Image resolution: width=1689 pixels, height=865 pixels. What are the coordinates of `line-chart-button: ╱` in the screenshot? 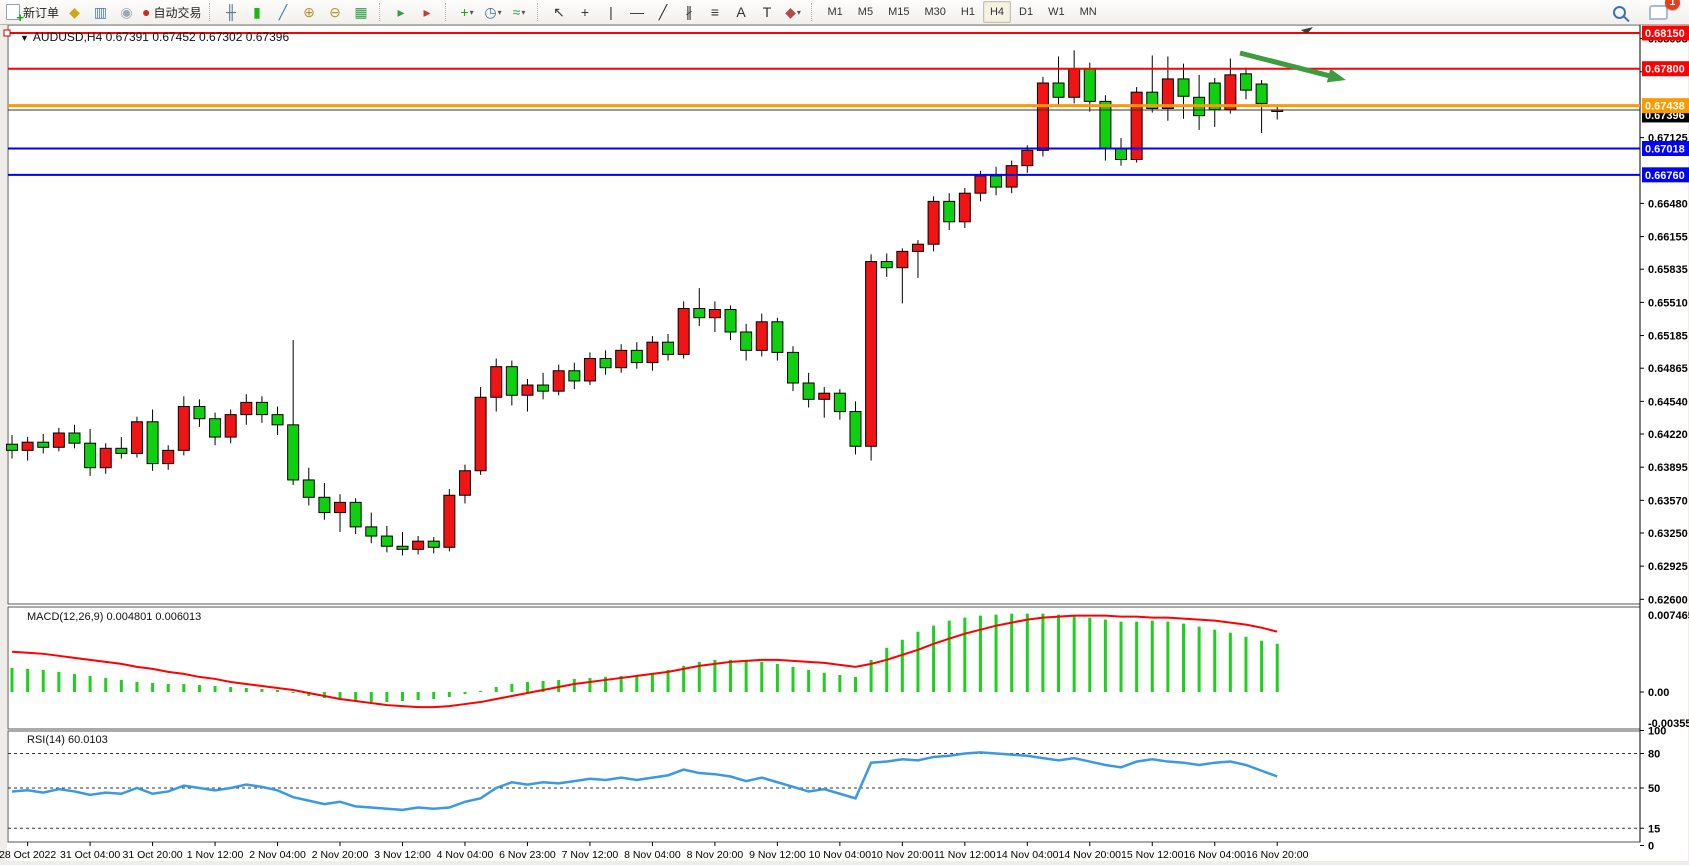 It's located at (283, 12).